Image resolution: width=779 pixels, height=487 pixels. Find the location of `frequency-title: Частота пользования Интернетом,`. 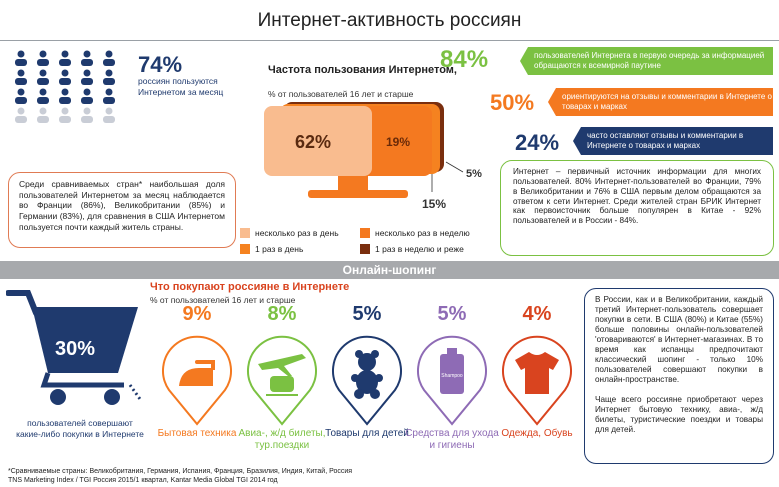

frequency-title: Частота пользования Интернетом, is located at coordinates (362, 70).